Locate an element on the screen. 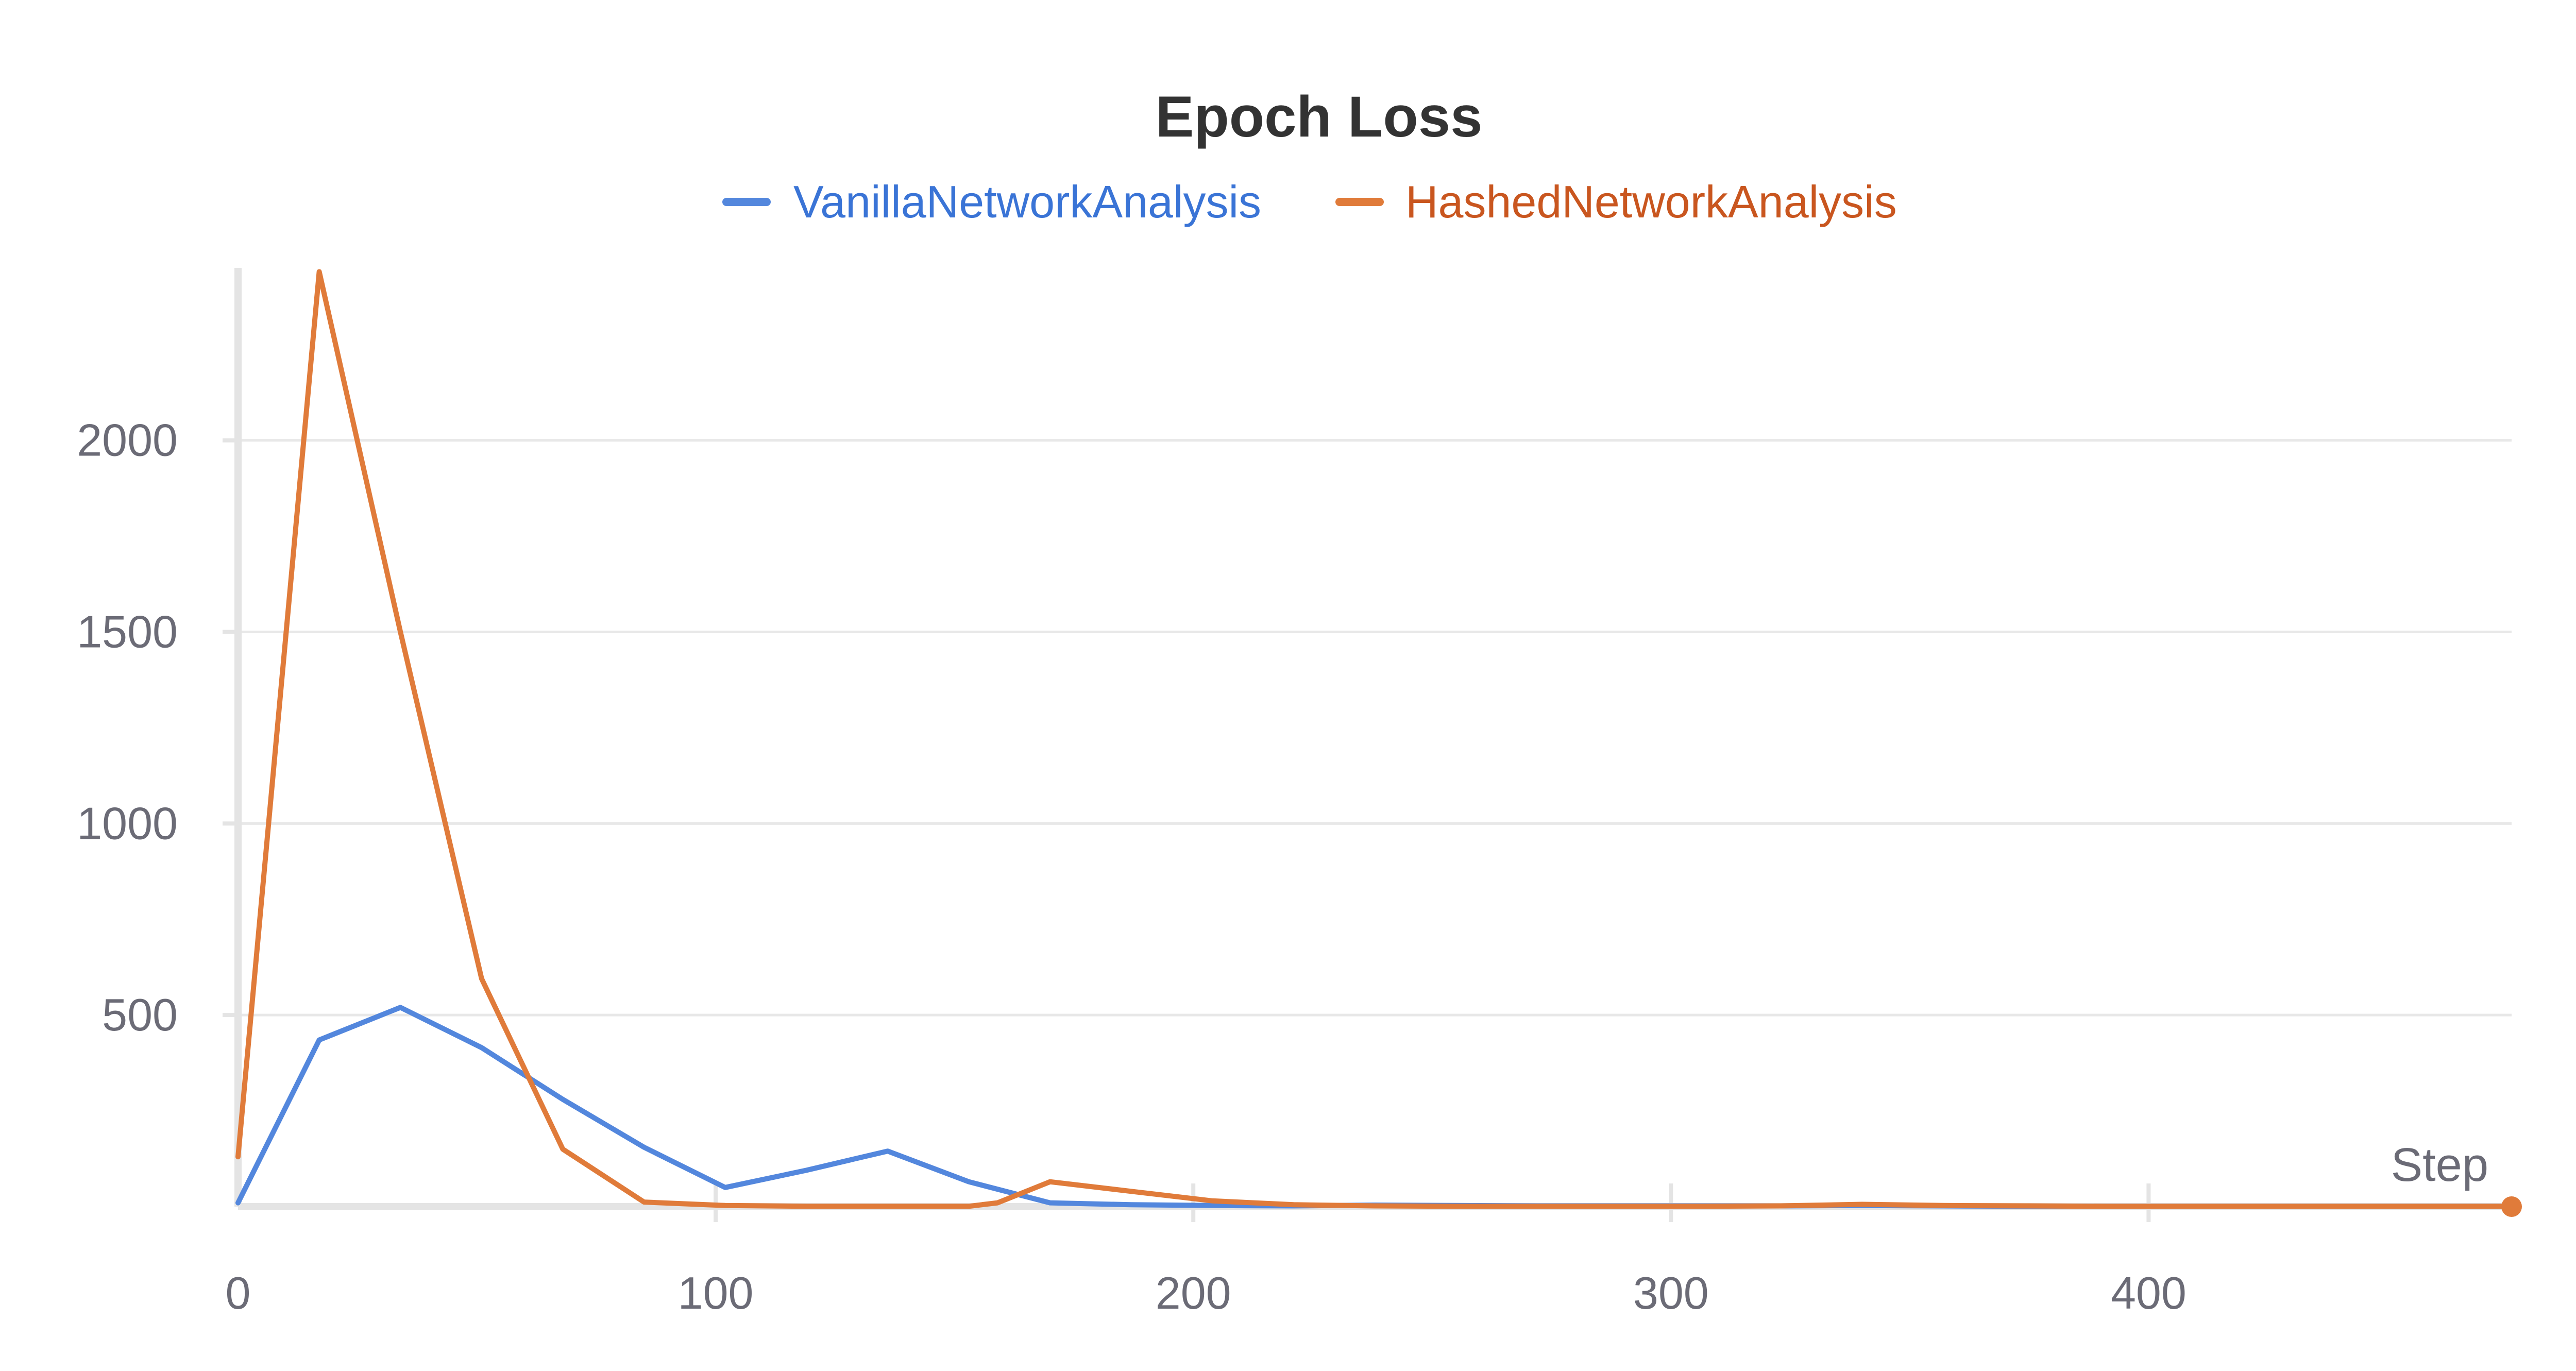 This screenshot has width=2576, height=1371. y-tick-label-500: 500 is located at coordinates (140, 1015).